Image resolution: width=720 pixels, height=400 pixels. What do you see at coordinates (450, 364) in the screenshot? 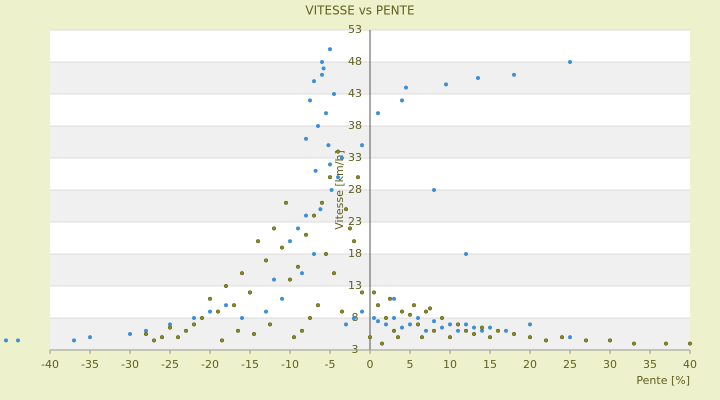
I see `x-tick-label: 10` at bounding box center [450, 364].